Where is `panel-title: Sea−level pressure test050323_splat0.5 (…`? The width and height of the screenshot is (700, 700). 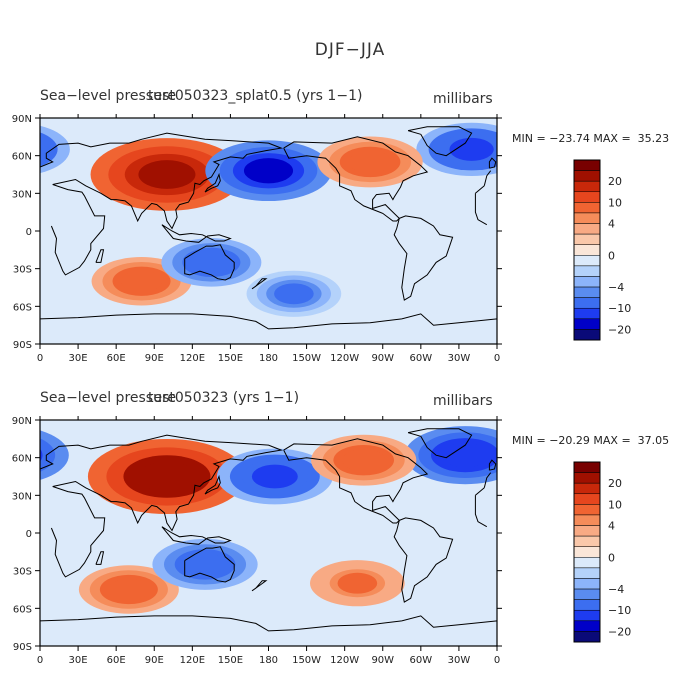
panel-title: Sea−level pressure test050323_splat0.5 (… is located at coordinates (201, 96).